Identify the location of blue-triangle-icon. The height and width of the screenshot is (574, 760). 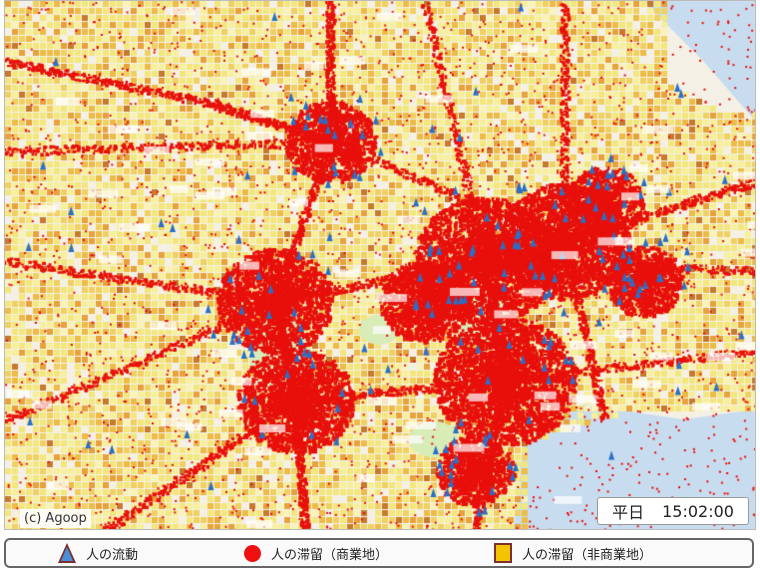
(67, 553).